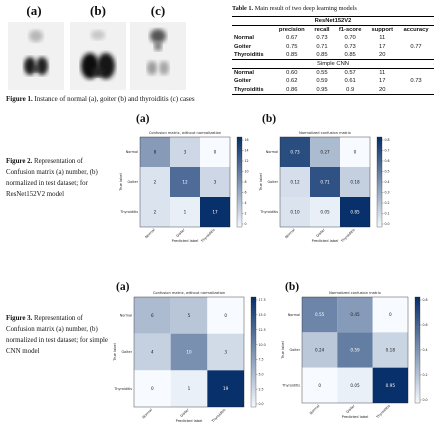 The height and width of the screenshot is (440, 440). Describe the element at coordinates (425, 325) in the screenshot. I see `colorbar-tick-label: 0.6` at that location.